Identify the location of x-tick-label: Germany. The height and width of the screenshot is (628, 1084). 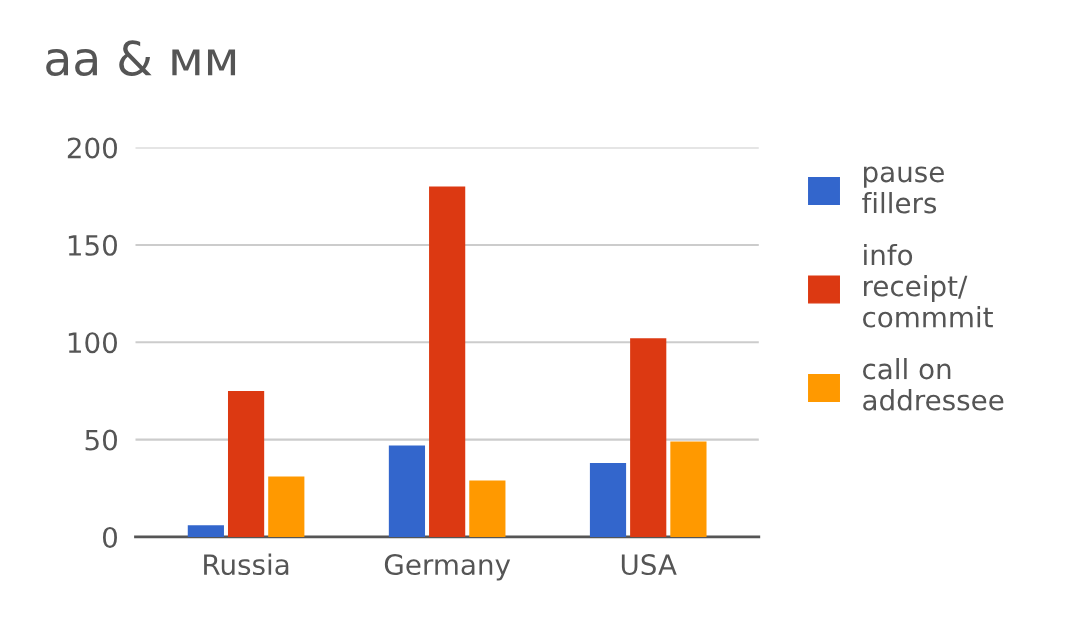
(447, 567).